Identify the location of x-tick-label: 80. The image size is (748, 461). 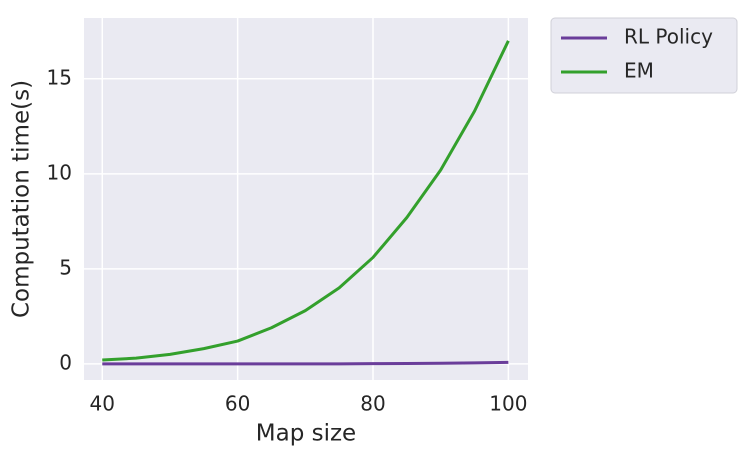
(372, 404).